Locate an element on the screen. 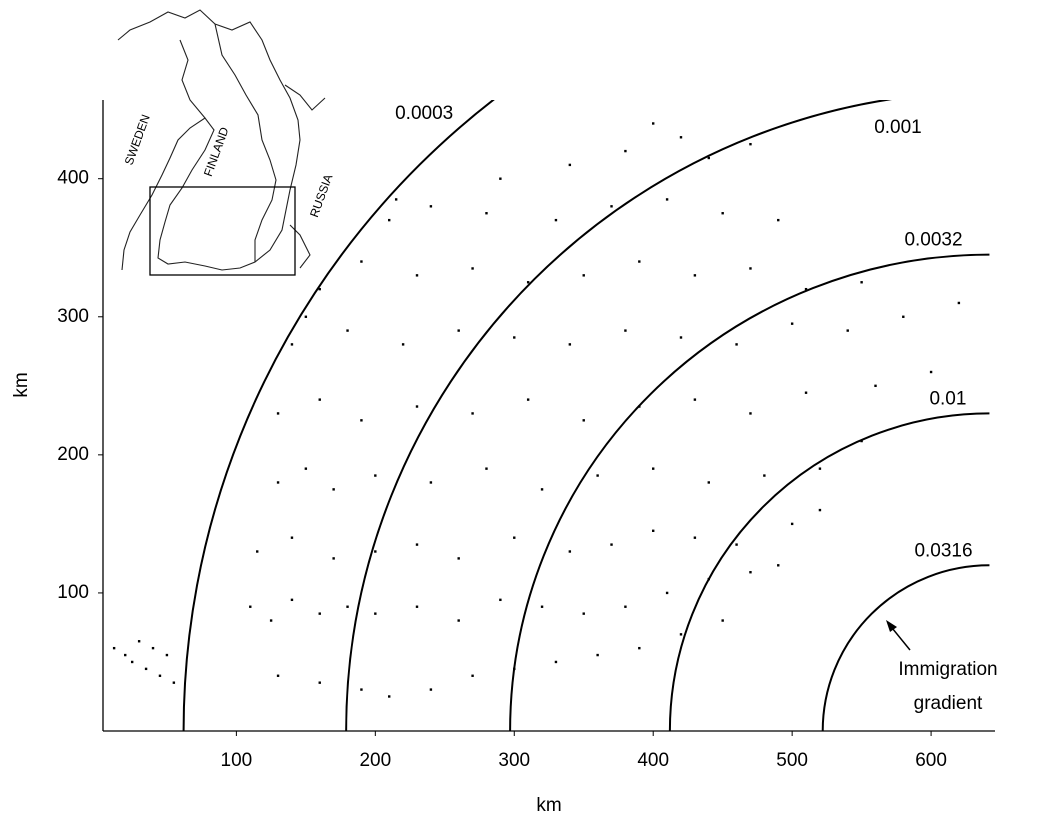  annotation: Immigration is located at coordinates (947, 669).